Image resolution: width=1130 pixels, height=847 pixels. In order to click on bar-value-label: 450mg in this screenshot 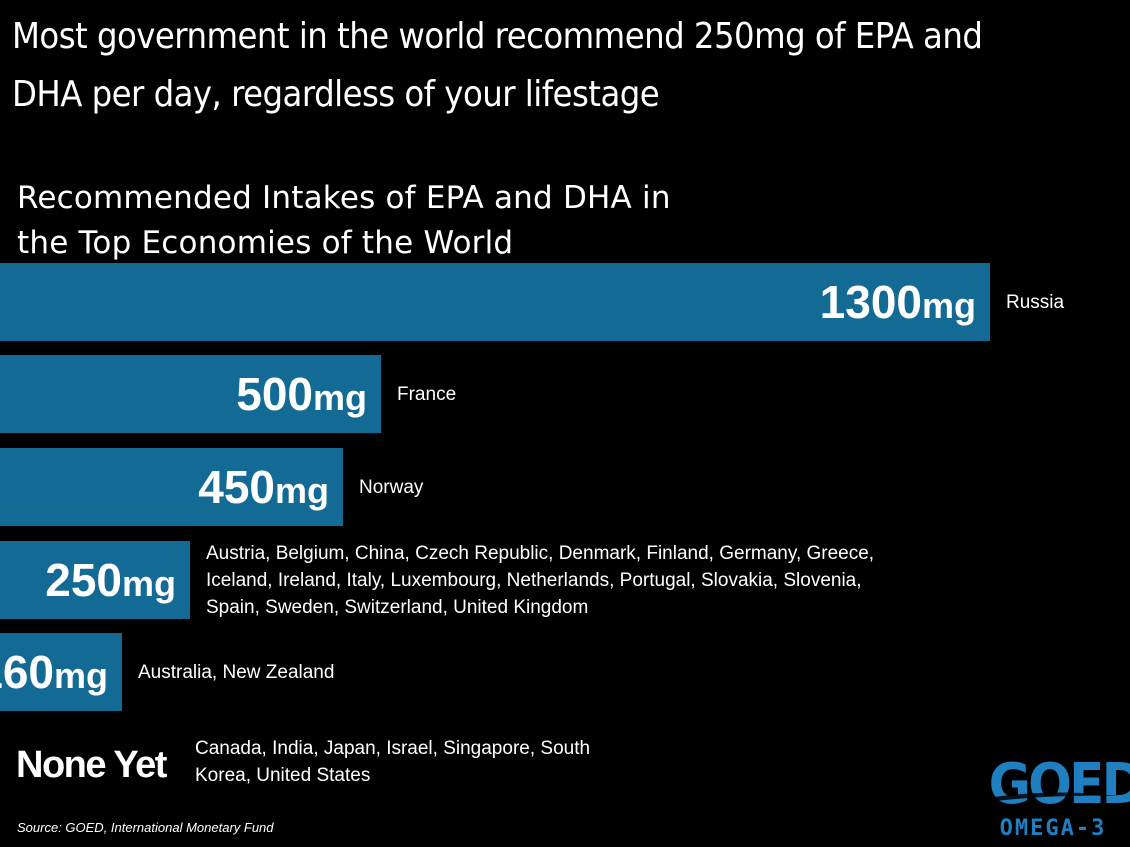, I will do `click(263, 487)`.